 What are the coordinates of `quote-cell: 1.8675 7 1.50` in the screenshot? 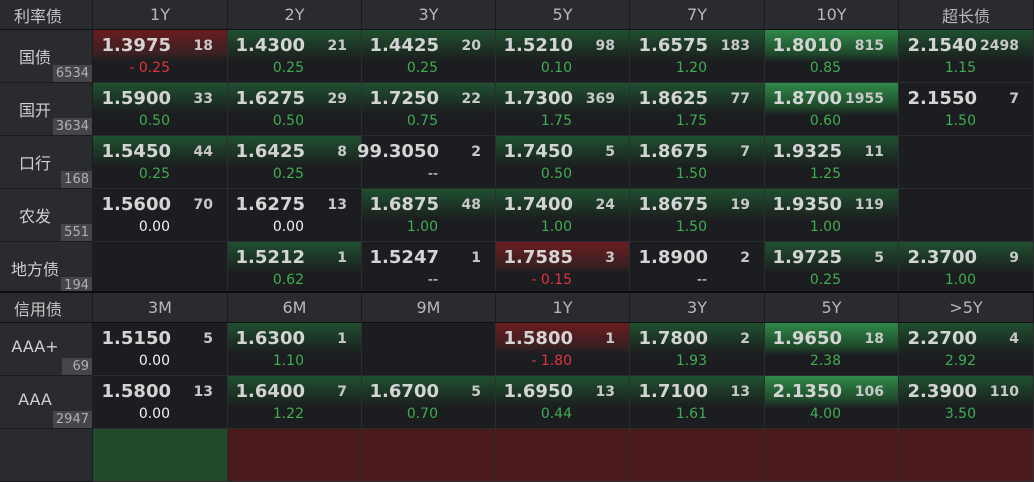 It's located at (697, 162).